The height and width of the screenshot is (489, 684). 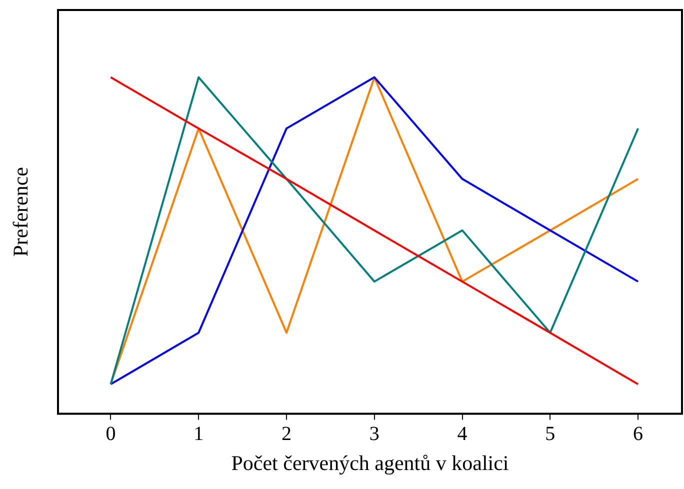 What do you see at coordinates (638, 434) in the screenshot?
I see `x-tick-label: 6` at bounding box center [638, 434].